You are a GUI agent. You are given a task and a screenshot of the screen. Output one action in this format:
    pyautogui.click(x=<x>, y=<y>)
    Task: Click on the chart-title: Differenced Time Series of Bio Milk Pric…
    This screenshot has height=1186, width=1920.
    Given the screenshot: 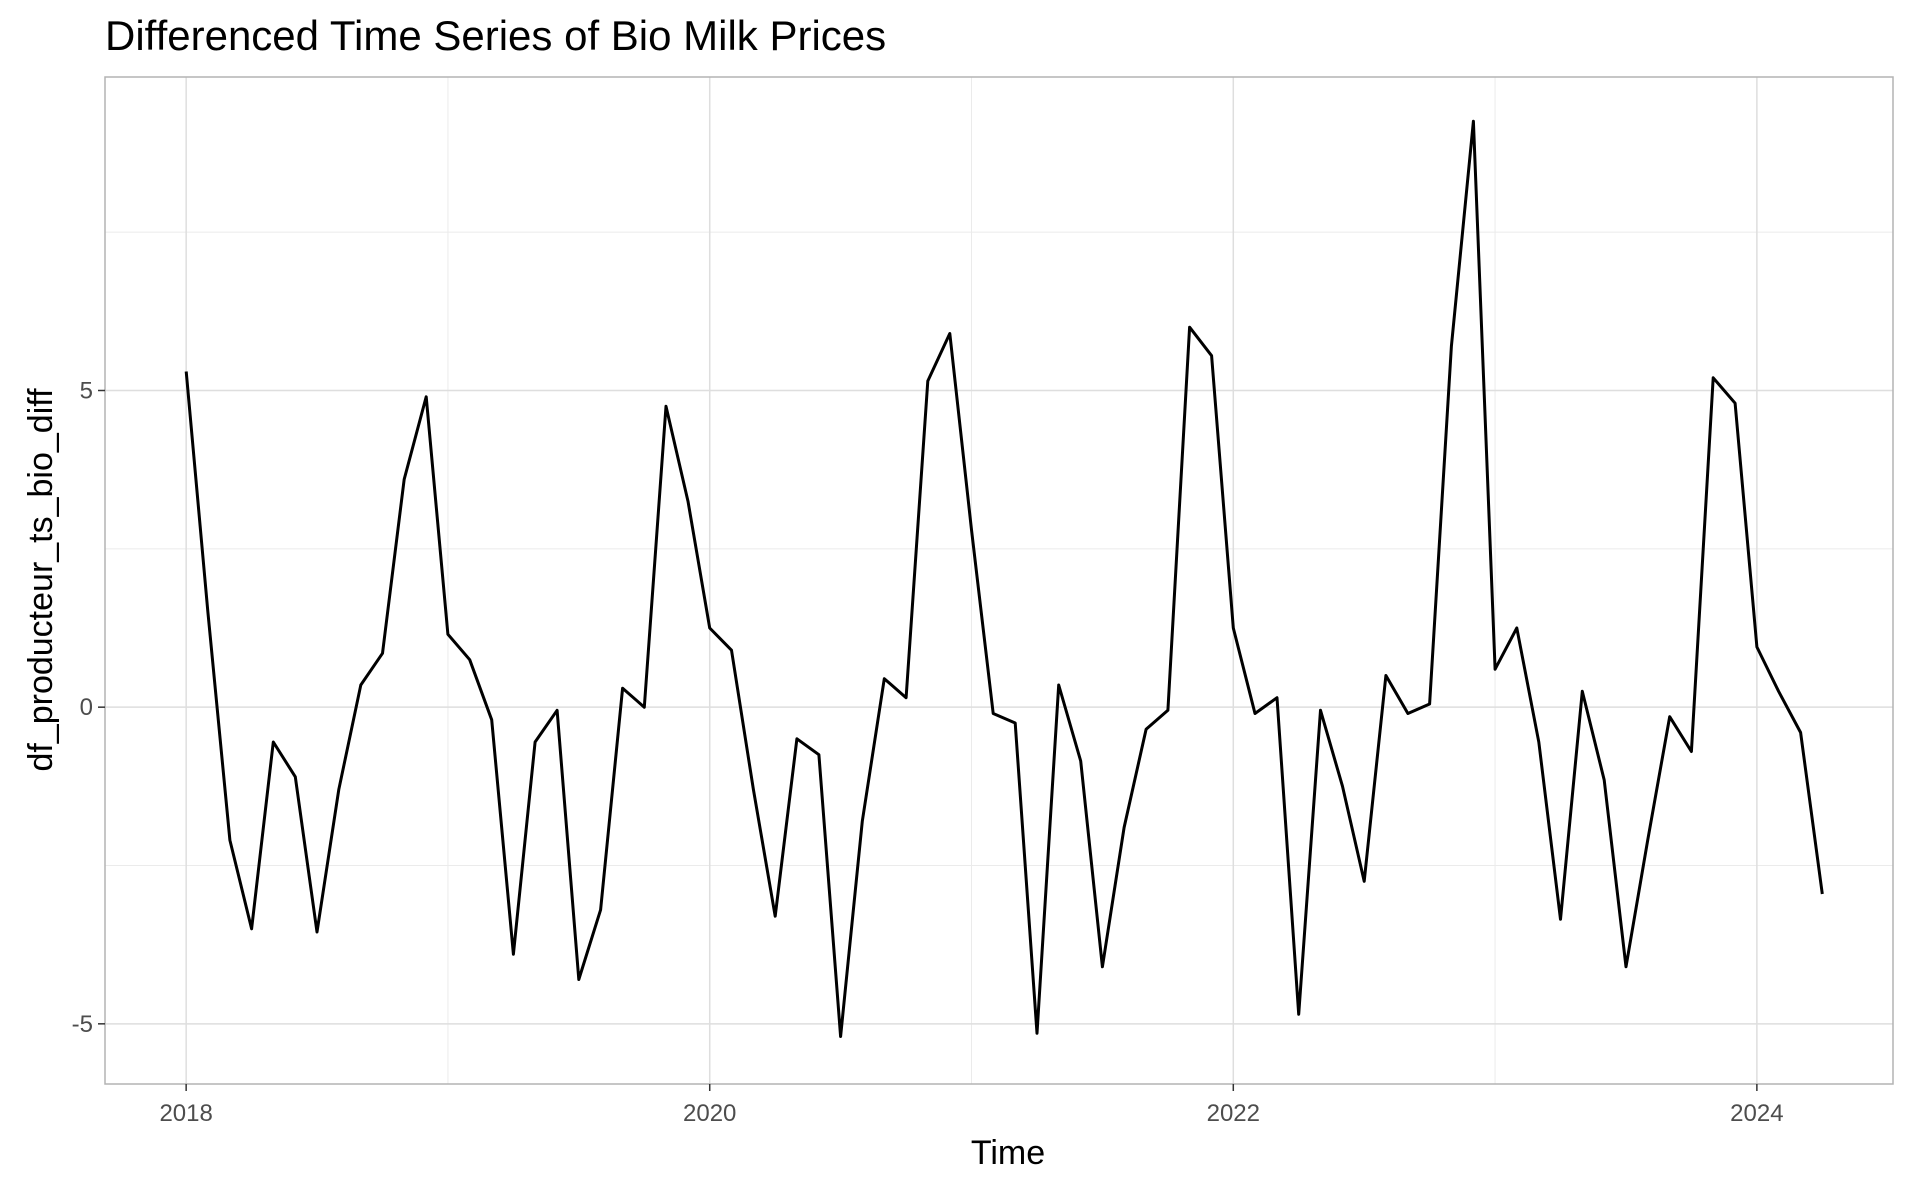 What is the action you would take?
    pyautogui.click(x=495, y=35)
    